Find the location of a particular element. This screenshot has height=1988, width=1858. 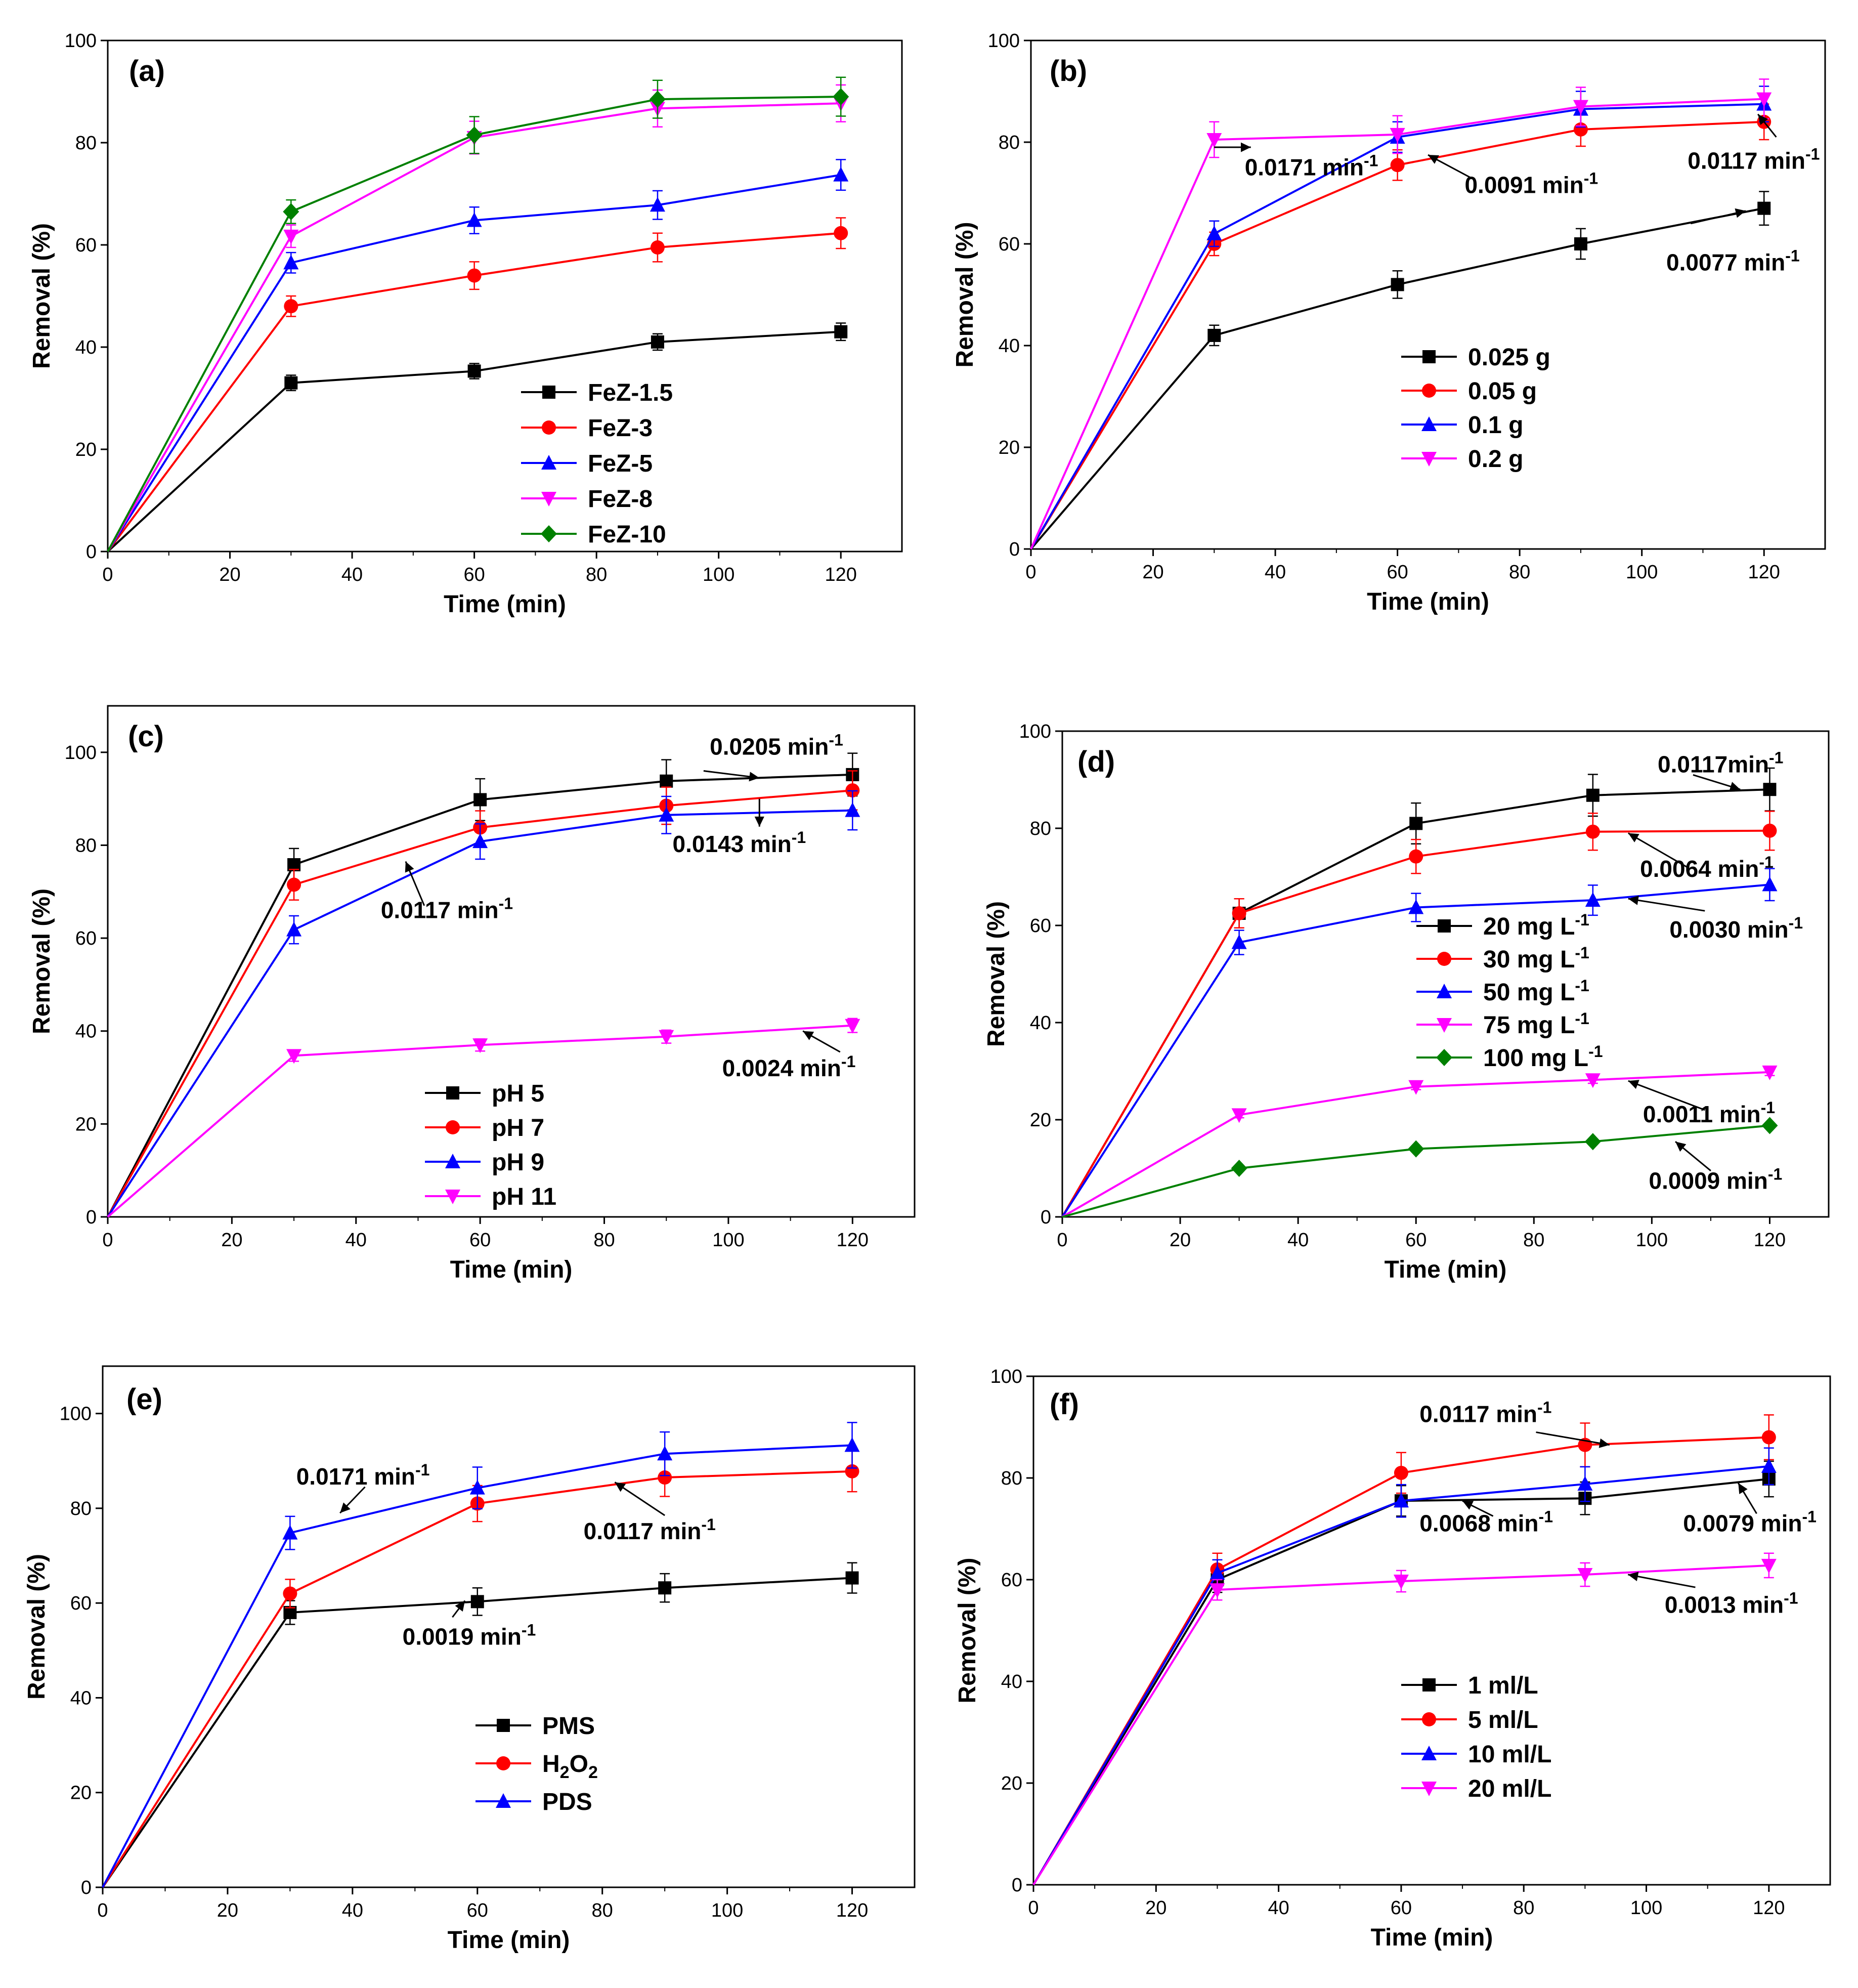

y-tick-label: 20 is located at coordinates (1040, 1120).